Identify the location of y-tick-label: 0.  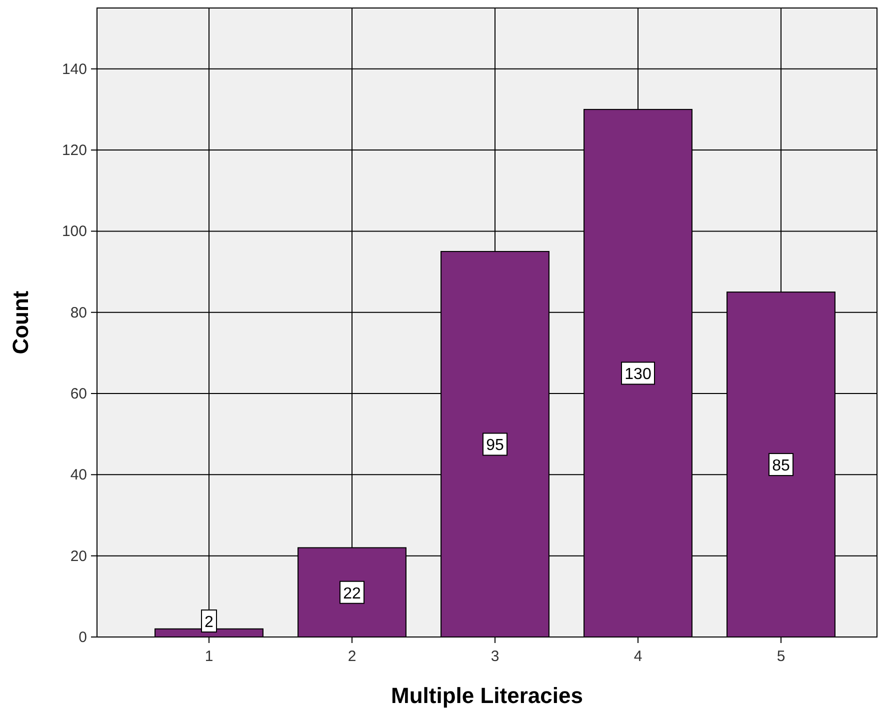
(82, 637).